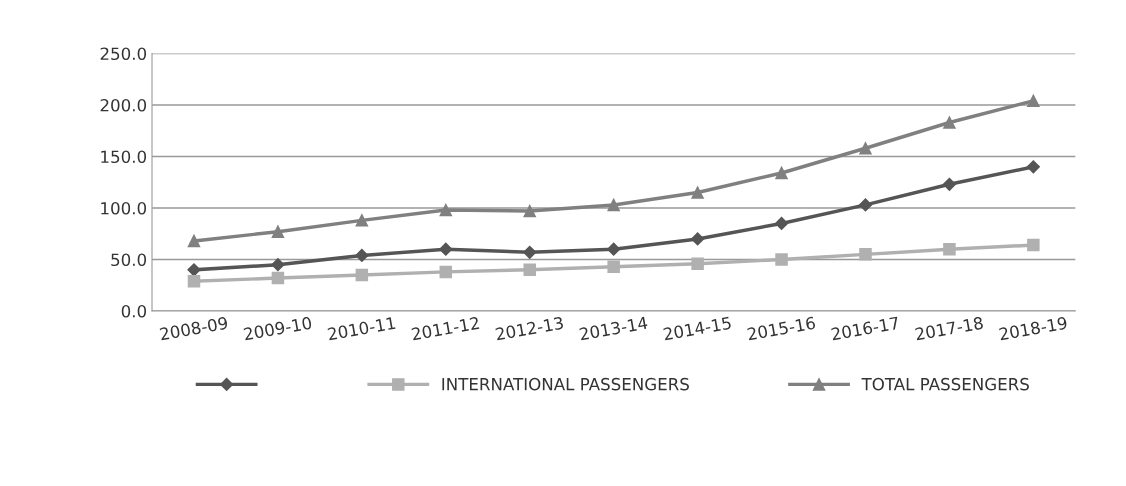 This screenshot has width=1126, height=486. Describe the element at coordinates (129, 260) in the screenshot. I see `y-tick-label: 50.0` at that location.